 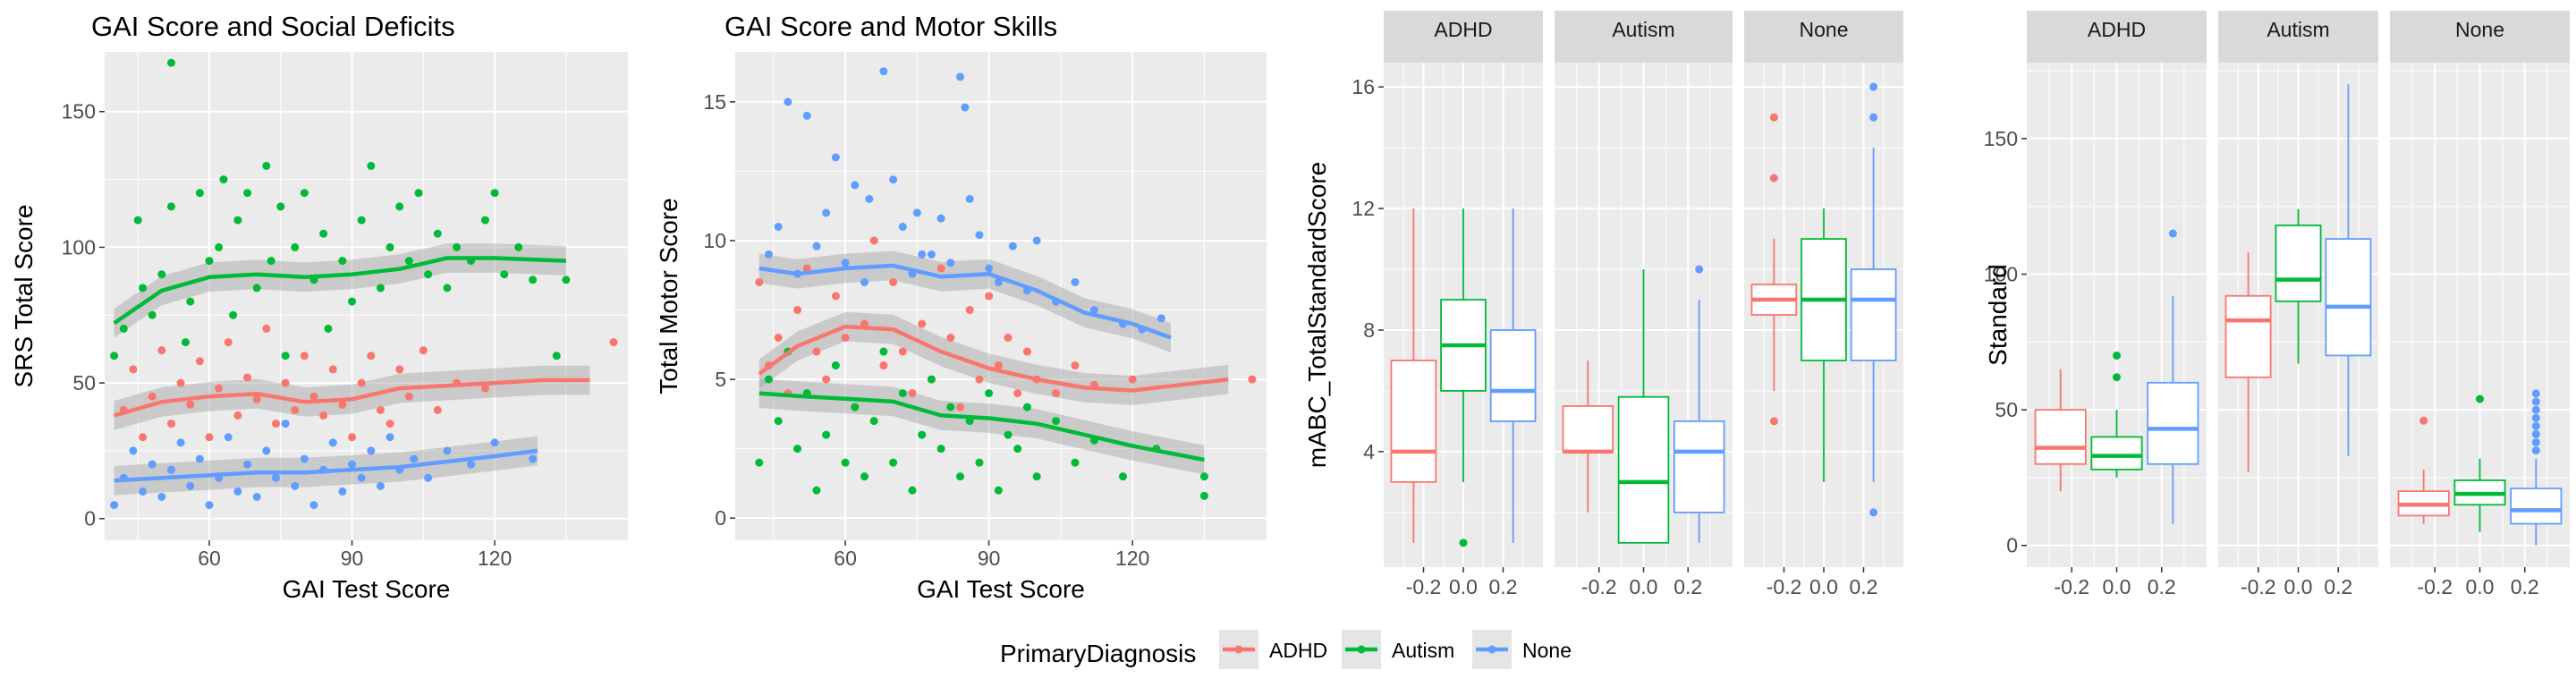 I want to click on legend: PrimaryDiagnosis ADHD Autism None, so click(x=1286, y=649).